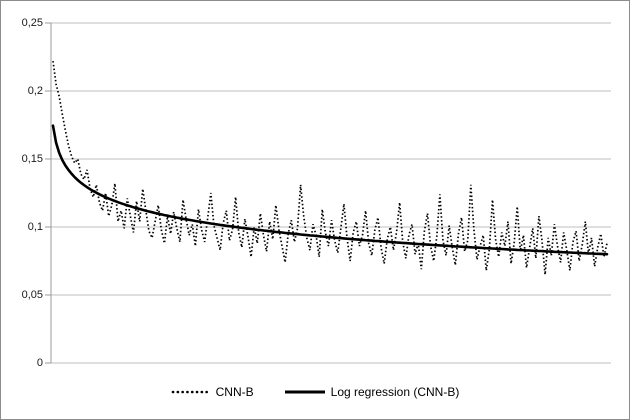 This screenshot has width=630, height=420. Describe the element at coordinates (234, 392) in the screenshot. I see `legend-label-cnnb: CNN-B` at that location.